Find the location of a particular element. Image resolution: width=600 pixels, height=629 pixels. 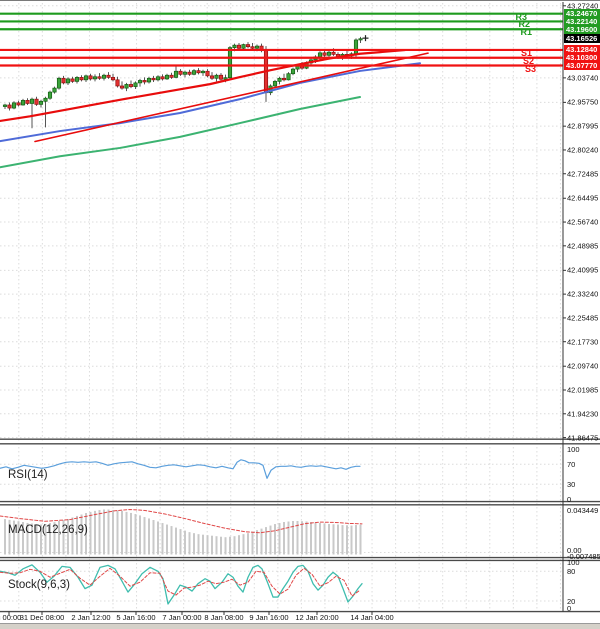

price-tick-label: 43.03740 is located at coordinates (583, 78).